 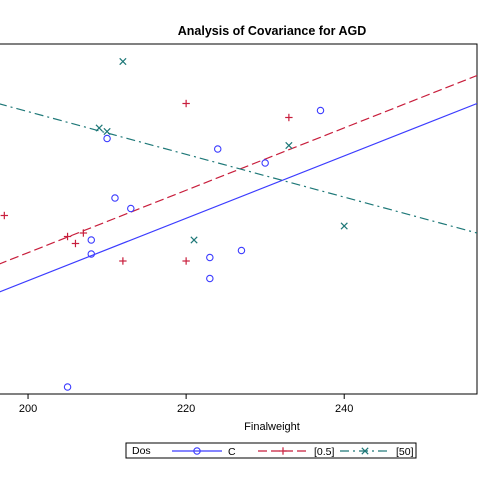 I want to click on legend-marker-circle, so click(x=197, y=451).